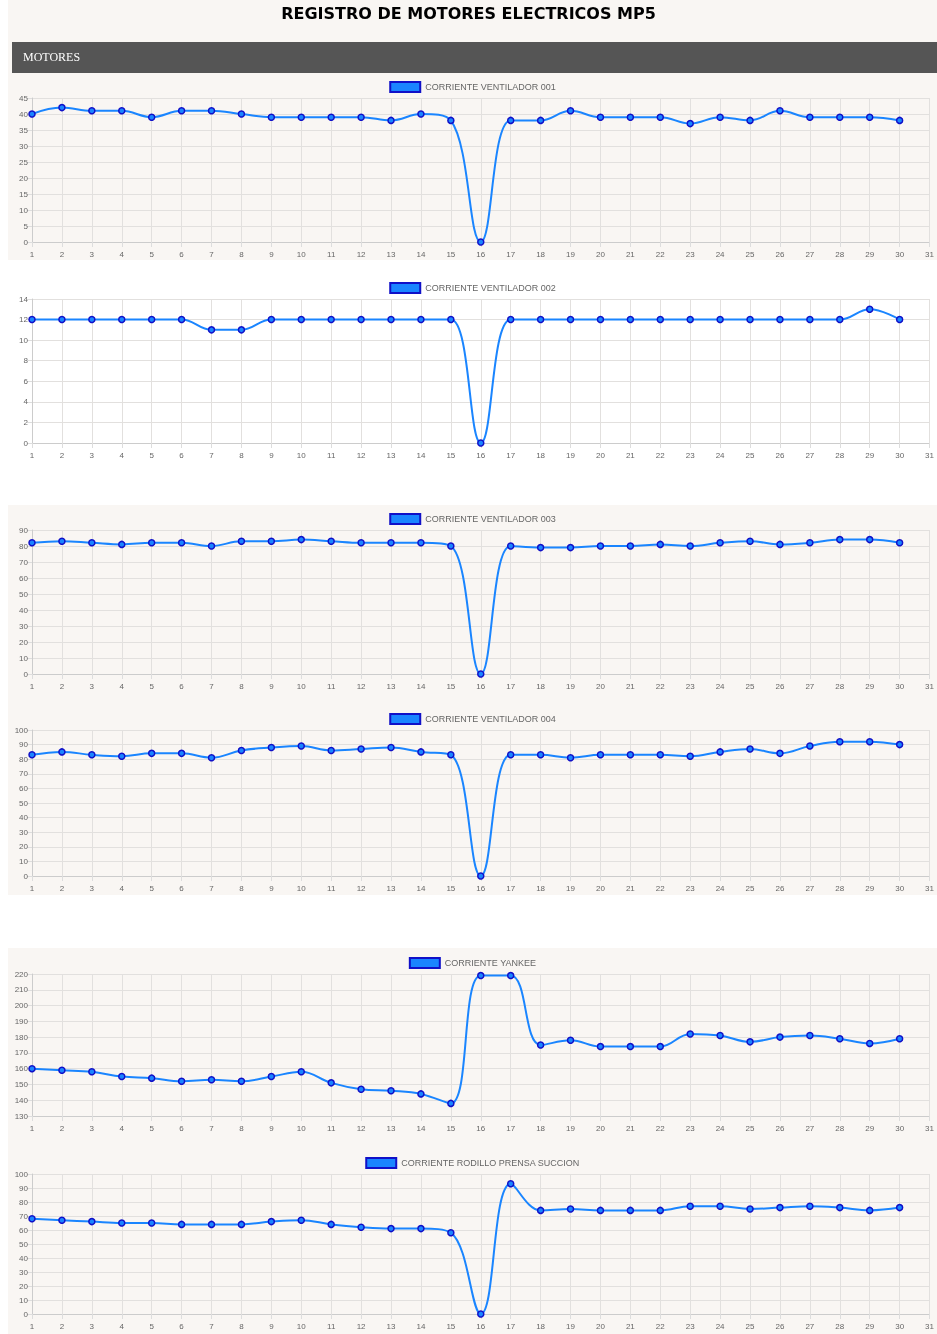 This screenshot has width=937, height=1334. What do you see at coordinates (242, 888) in the screenshot?
I see `x-tick-label: 8` at bounding box center [242, 888].